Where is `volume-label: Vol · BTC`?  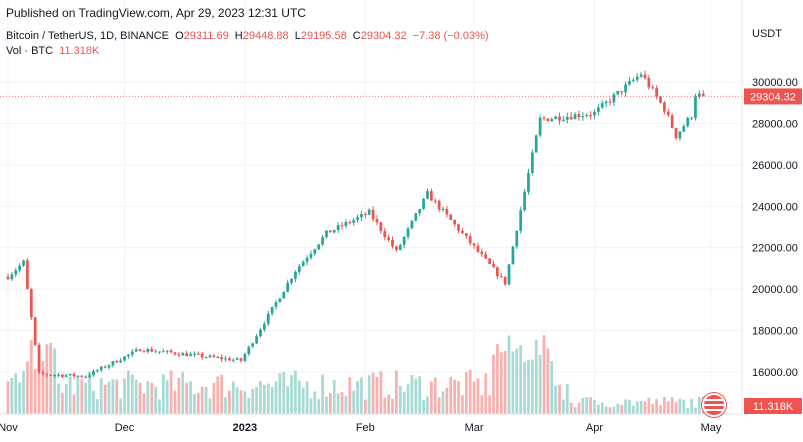
volume-label: Vol · BTC is located at coordinates (30, 51).